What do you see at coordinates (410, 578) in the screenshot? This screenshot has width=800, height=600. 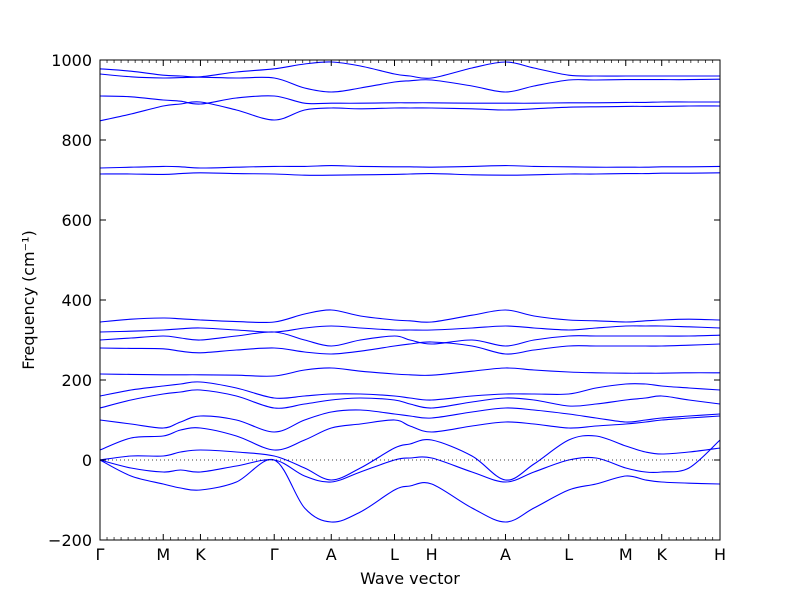 I see `x-axis-label: Wave vector` at bounding box center [410, 578].